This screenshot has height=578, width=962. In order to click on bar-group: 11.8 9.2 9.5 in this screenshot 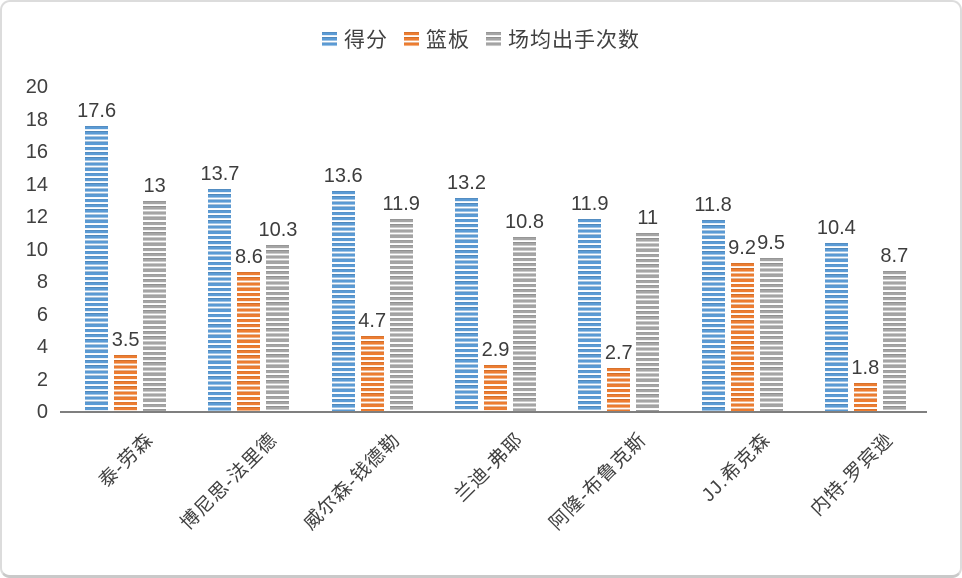, I will do `click(741, 249)`.